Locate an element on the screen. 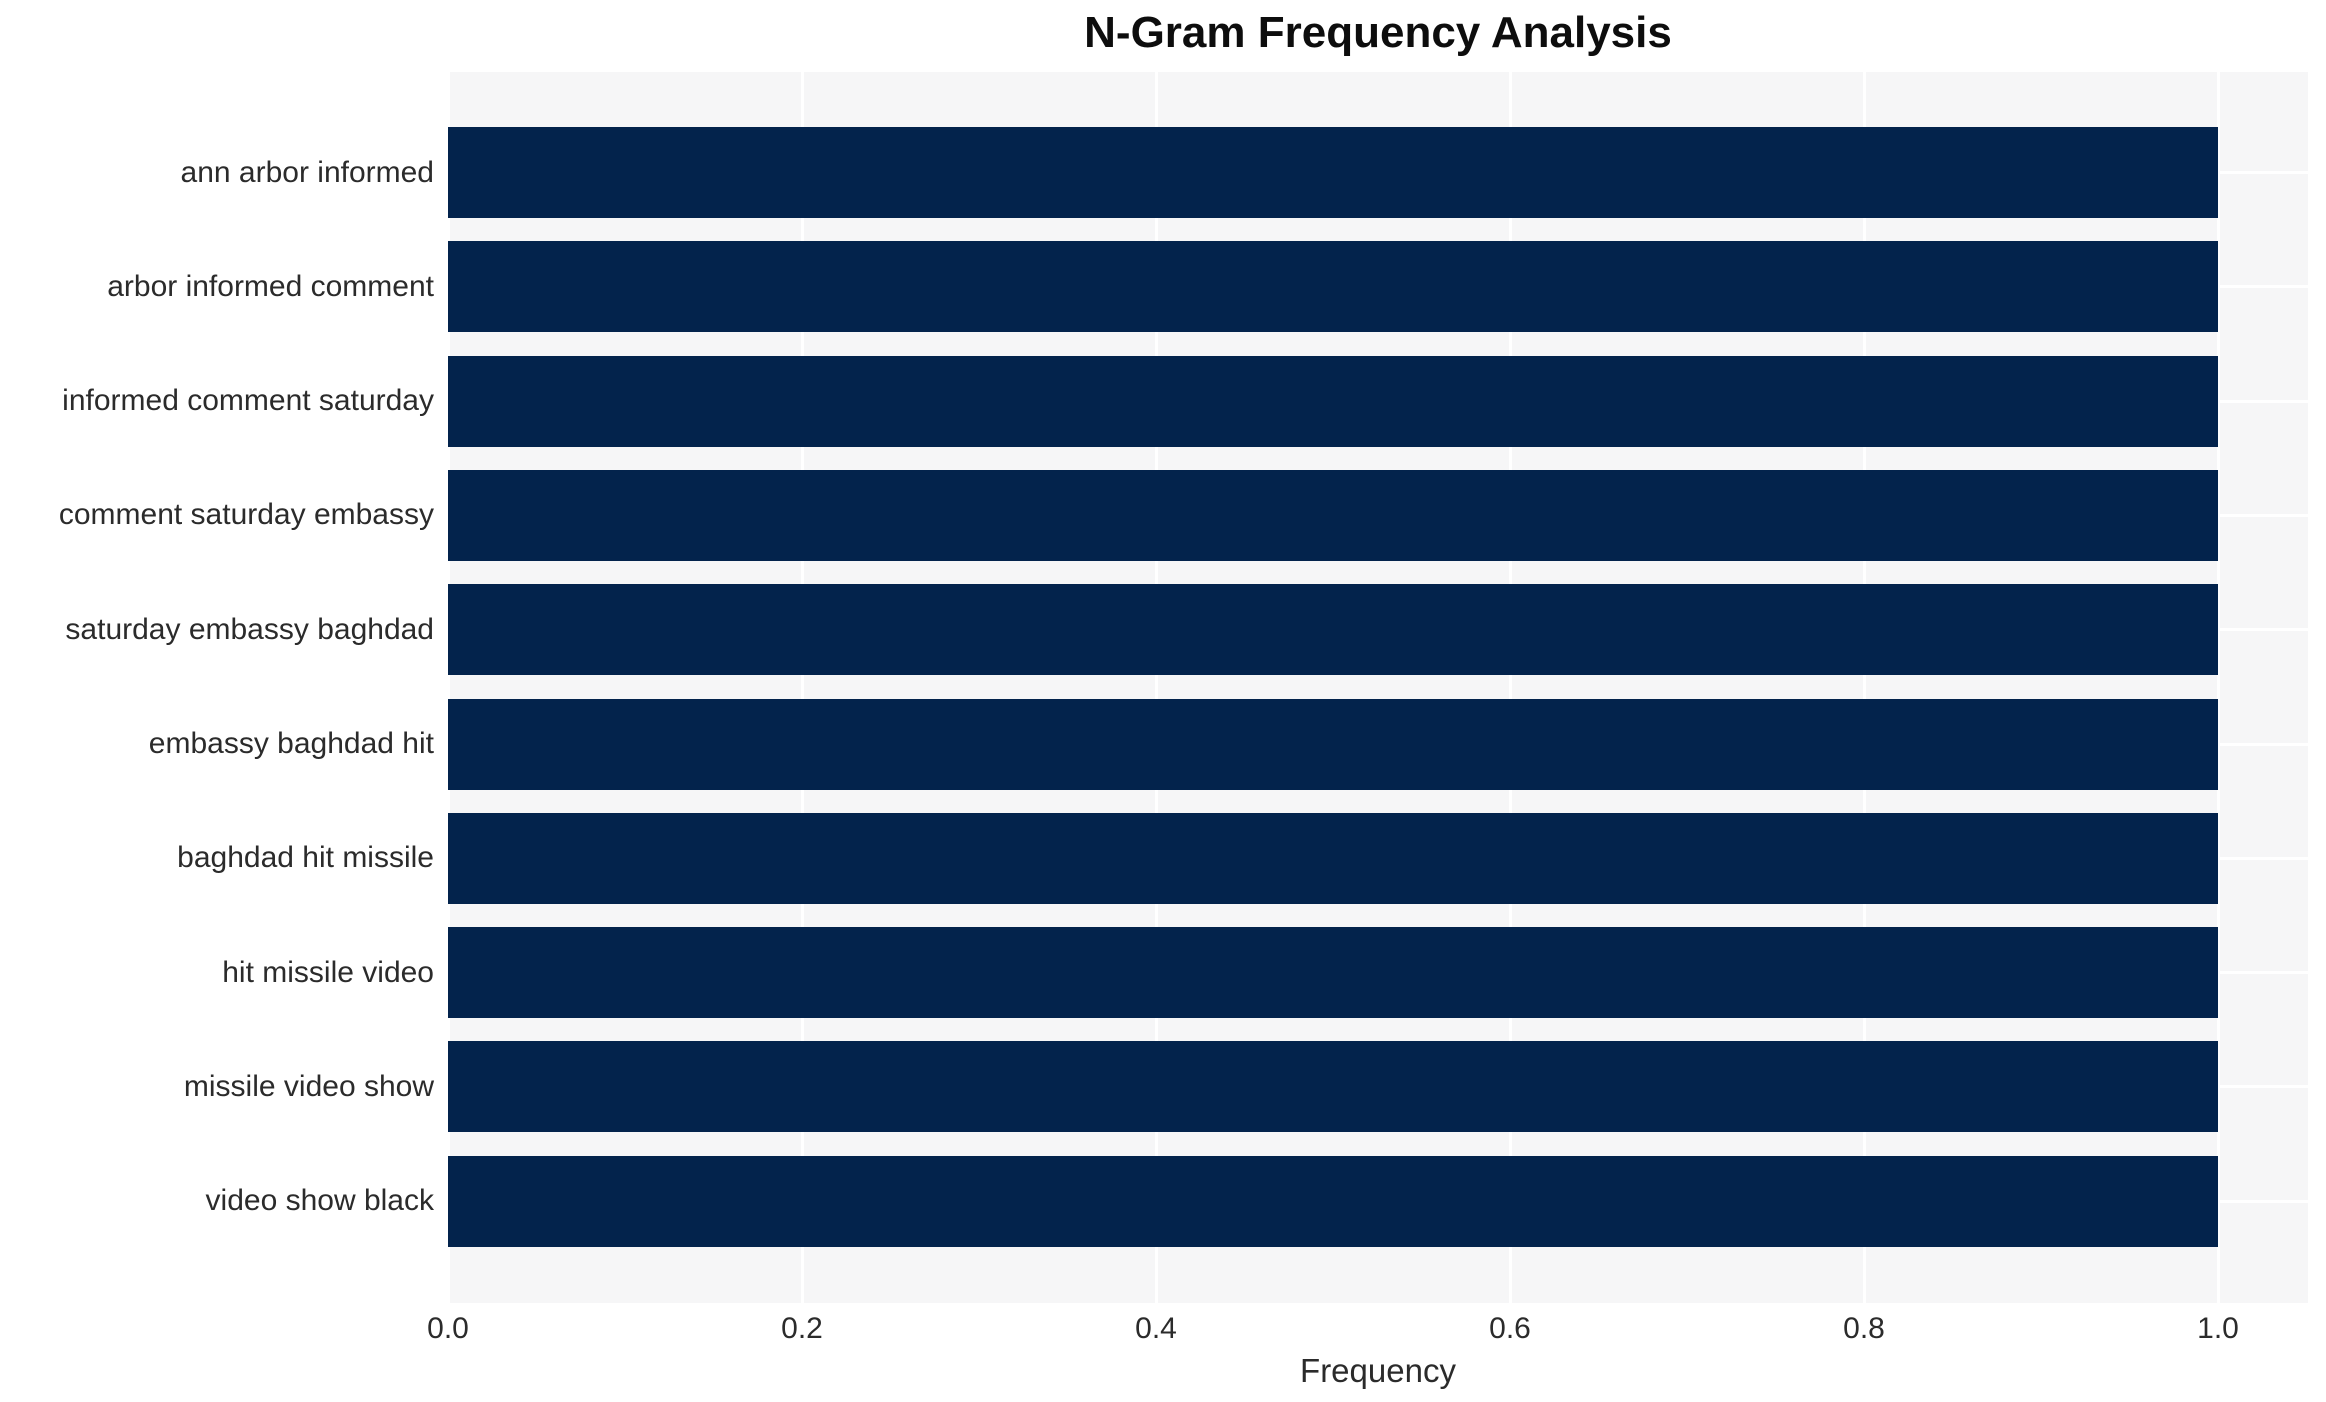  y-tick-label: embassy baghdad hit is located at coordinates (291, 743).